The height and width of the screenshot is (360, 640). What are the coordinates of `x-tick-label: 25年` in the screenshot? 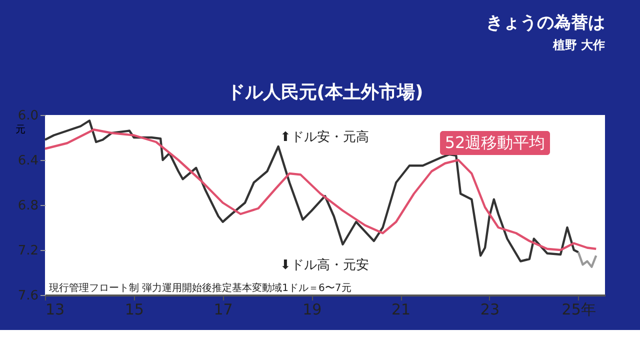 It's located at (579, 309).